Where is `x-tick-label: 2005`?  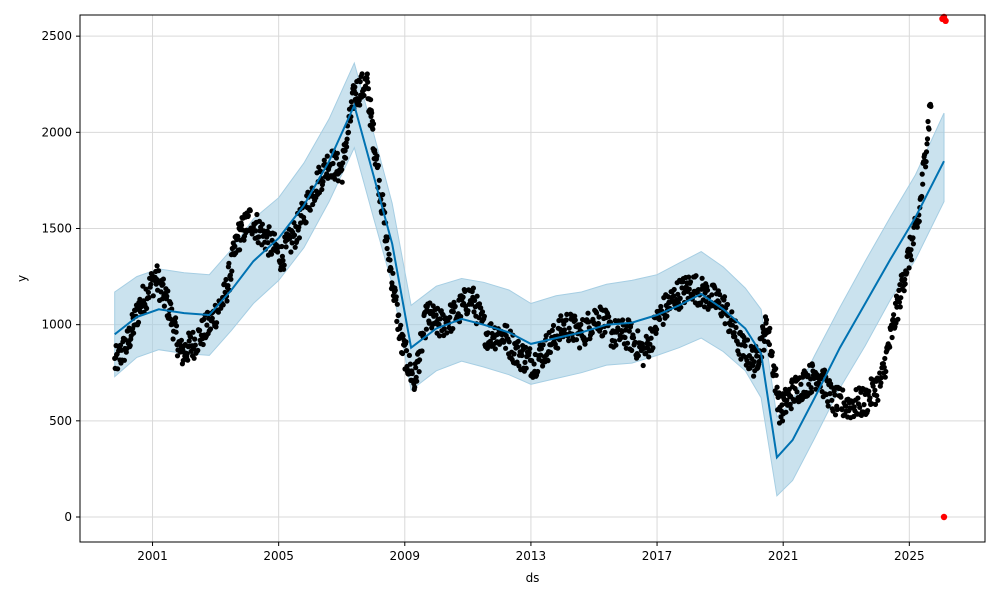
x-tick-label: 2005 is located at coordinates (278, 556).